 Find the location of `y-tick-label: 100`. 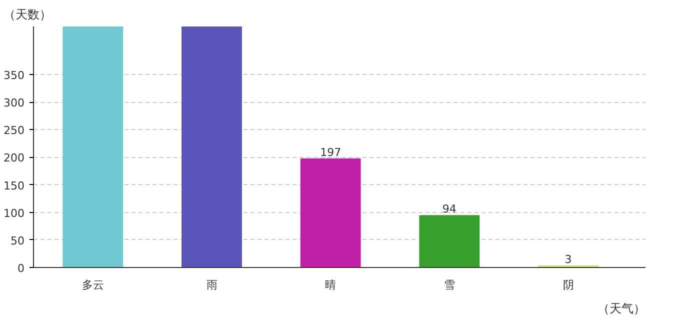

y-tick-label: 100 is located at coordinates (14, 213).